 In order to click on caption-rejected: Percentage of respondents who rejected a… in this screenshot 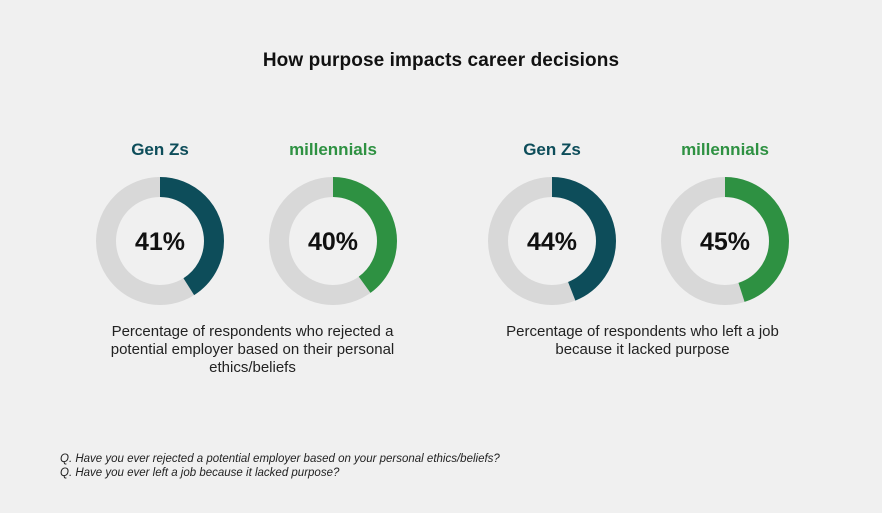, I will do `click(252, 350)`.